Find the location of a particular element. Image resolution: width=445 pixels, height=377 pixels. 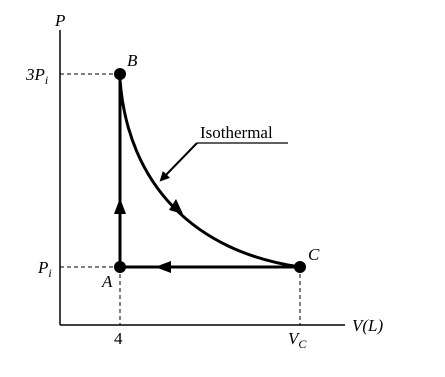

x-tick-label: VC is located at coordinates (297, 340).